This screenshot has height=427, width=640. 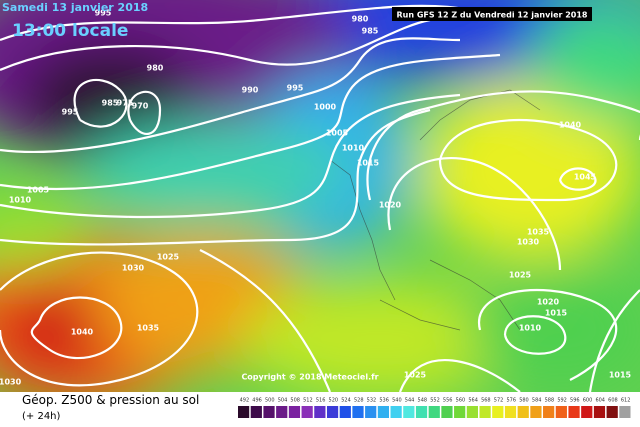 I want to click on legend-label: 568, so click(x=486, y=401).